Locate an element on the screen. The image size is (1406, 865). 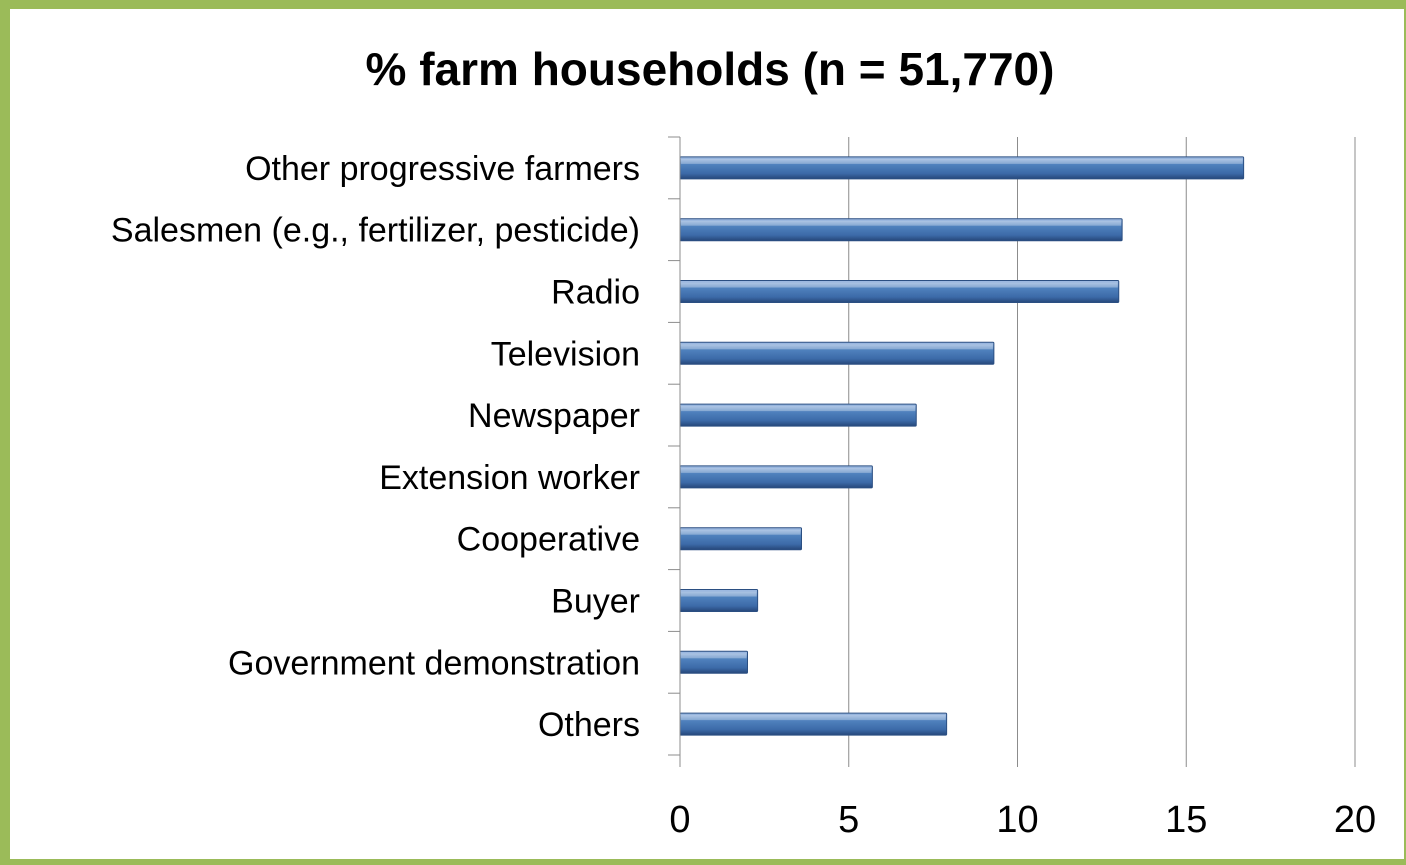
category-label: Government demonstration is located at coordinates (434, 663).